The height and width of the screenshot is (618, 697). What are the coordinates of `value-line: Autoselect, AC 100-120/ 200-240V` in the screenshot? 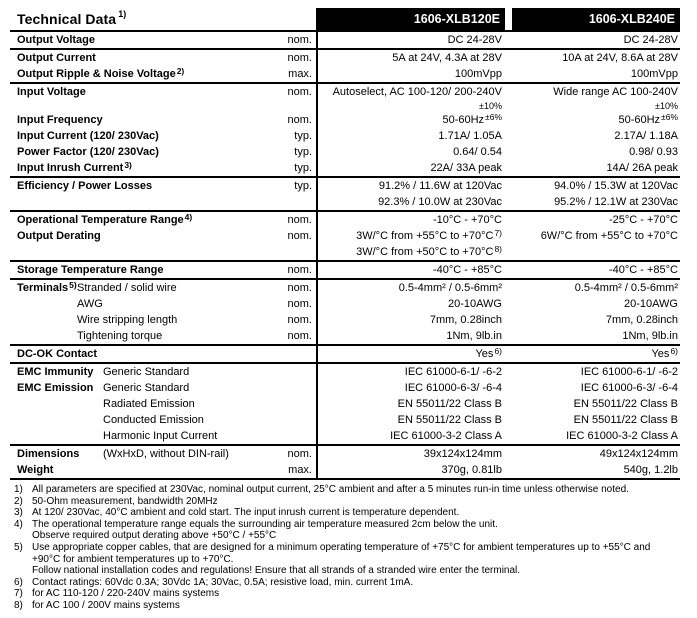 It's located at (417, 92).